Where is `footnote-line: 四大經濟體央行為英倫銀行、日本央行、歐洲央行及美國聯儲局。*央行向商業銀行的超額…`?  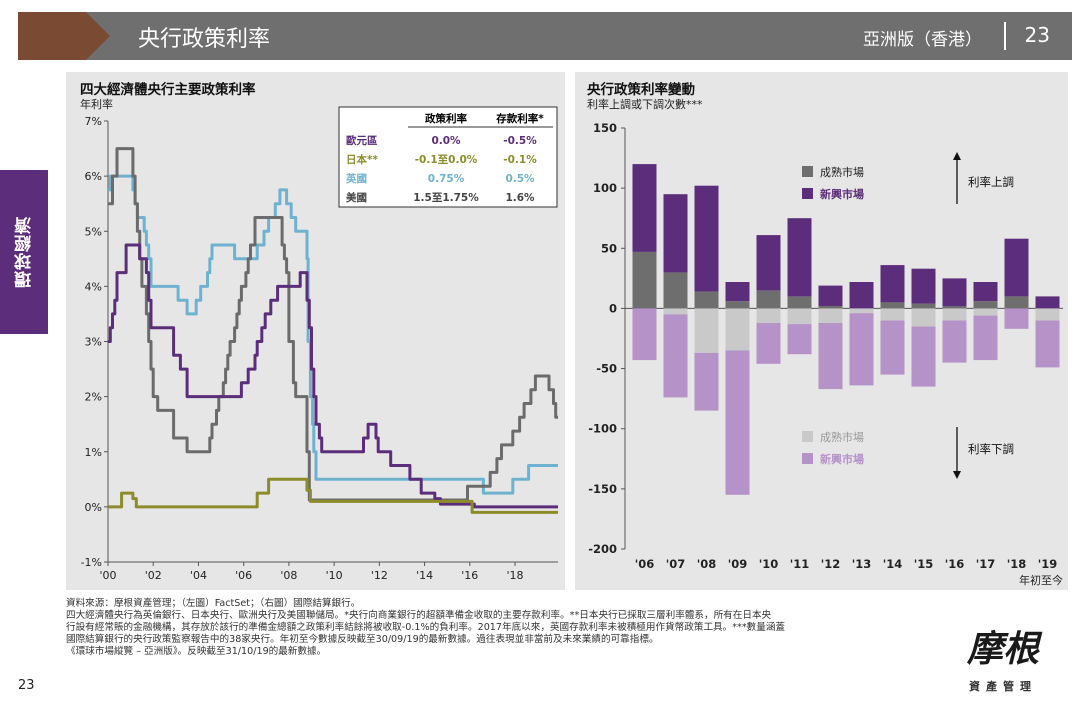
footnote-line: 四大經濟體央行為英倫銀行、日本央行、歐洲央行及美國聯儲局。*央行向商業銀行的超額… is located at coordinates (419, 615).